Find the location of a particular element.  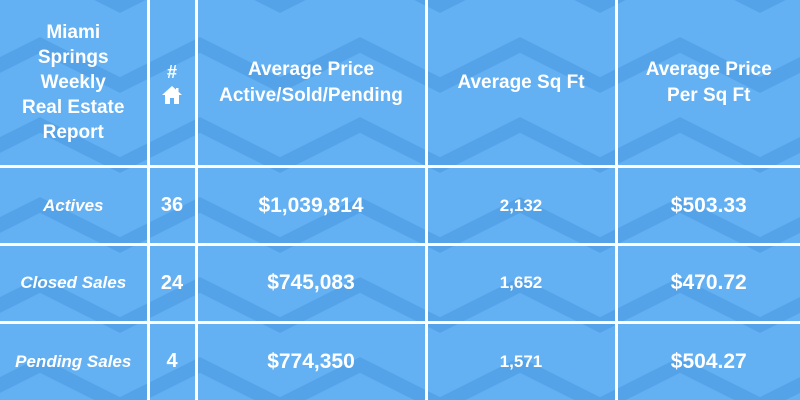

row-avg-price: $1,039,814 is located at coordinates (311, 205).